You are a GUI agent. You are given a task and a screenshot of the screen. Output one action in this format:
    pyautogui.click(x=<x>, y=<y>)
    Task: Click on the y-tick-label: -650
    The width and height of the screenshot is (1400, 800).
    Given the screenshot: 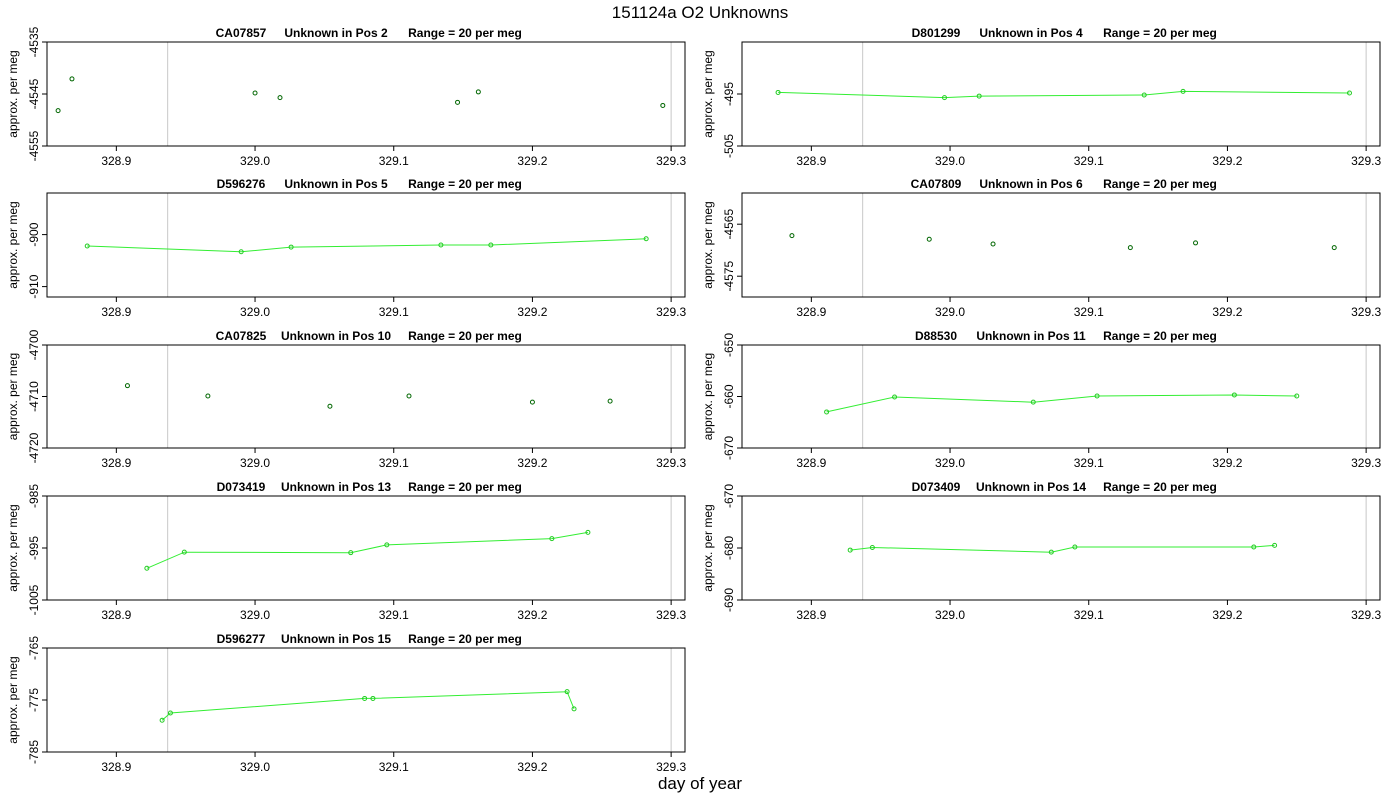 What is the action you would take?
    pyautogui.click(x=729, y=345)
    